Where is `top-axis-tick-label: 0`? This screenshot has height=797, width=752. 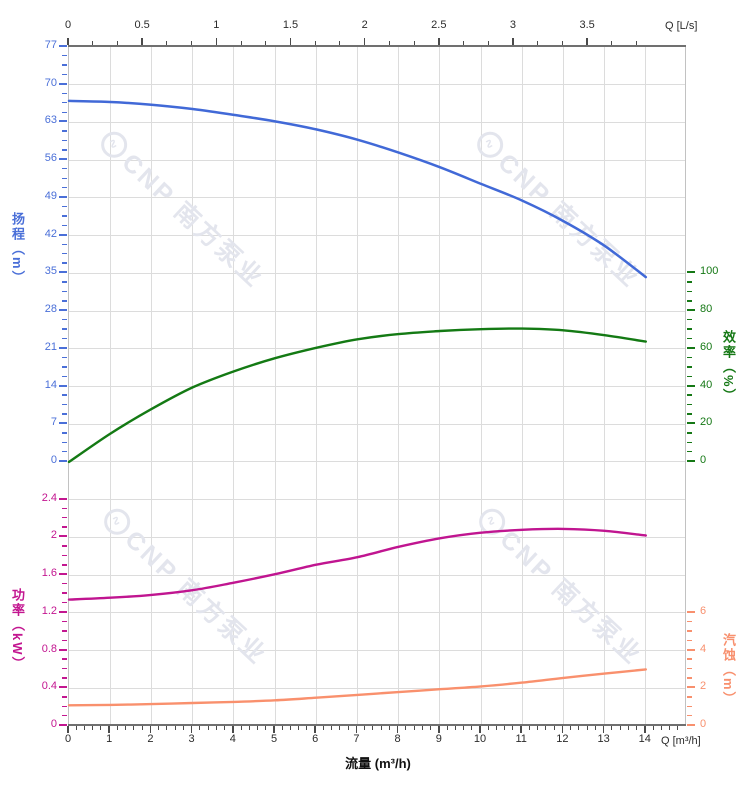 top-axis-tick-label: 0 is located at coordinates (68, 25).